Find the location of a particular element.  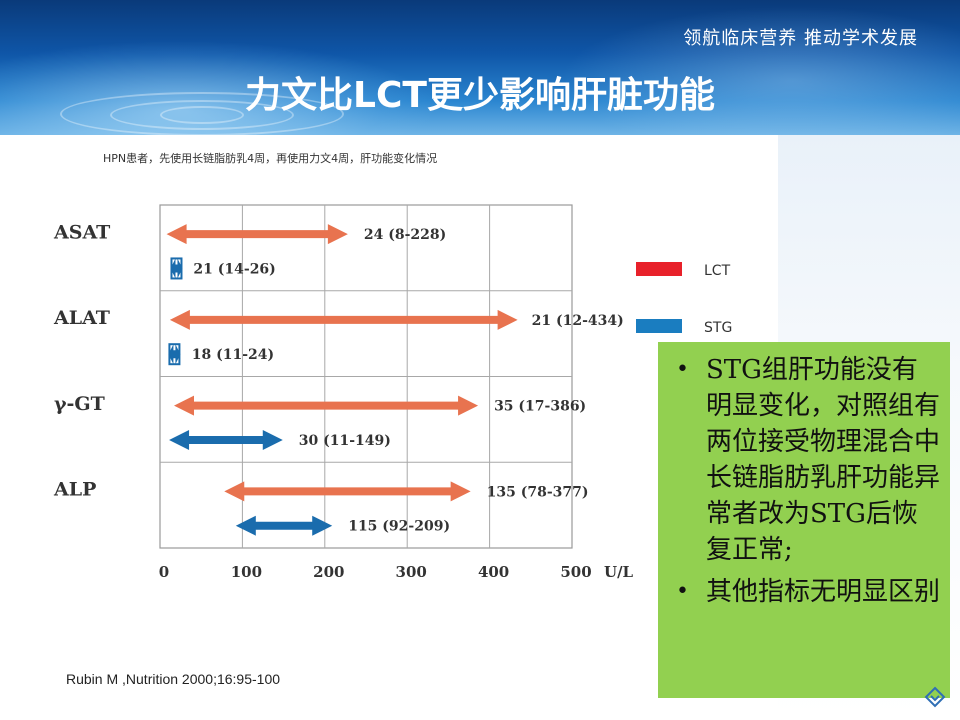

category-label: ASAT is located at coordinates (81, 232).